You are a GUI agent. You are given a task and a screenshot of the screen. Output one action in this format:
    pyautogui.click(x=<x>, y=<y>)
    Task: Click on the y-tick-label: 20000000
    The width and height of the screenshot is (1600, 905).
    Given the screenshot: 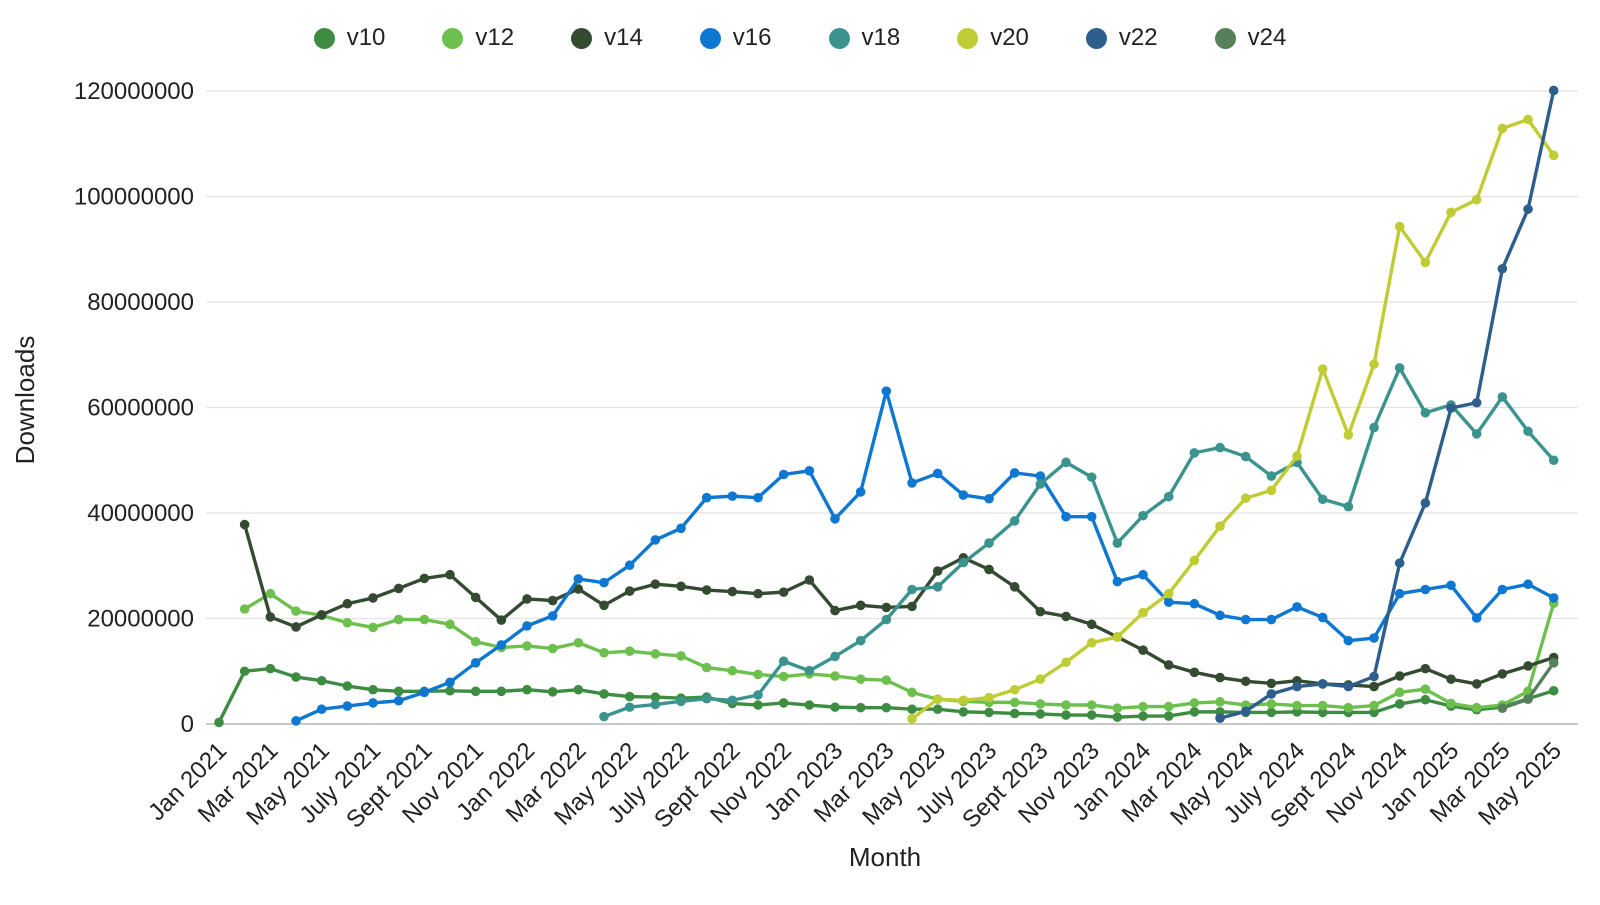 What is the action you would take?
    pyautogui.click(x=140, y=619)
    